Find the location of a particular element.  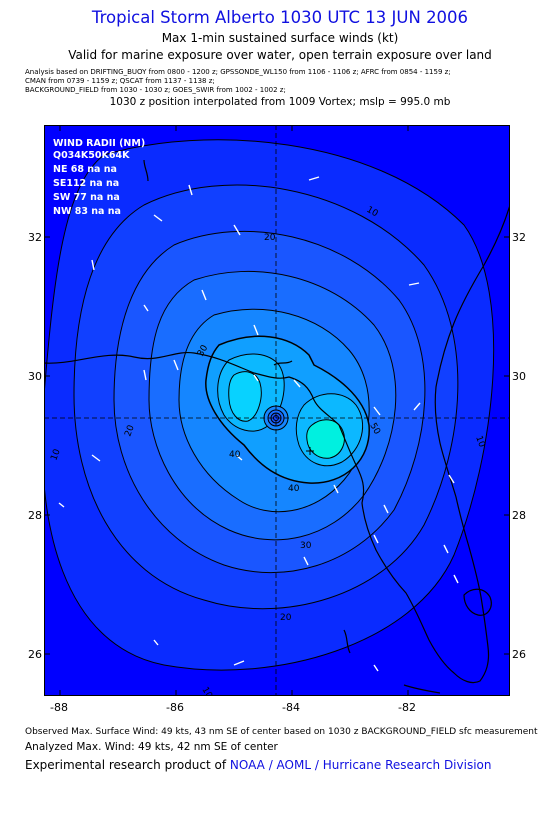

lat-label-left: 26 is located at coordinates (35, 654).